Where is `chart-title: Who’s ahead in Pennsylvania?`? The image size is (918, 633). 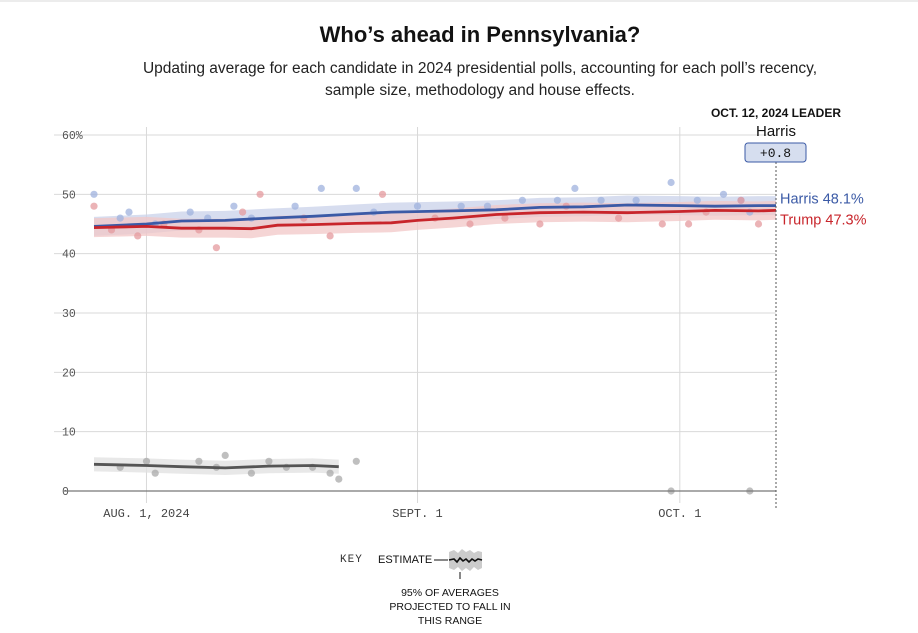 chart-title: Who’s ahead in Pennsylvania? is located at coordinates (480, 34).